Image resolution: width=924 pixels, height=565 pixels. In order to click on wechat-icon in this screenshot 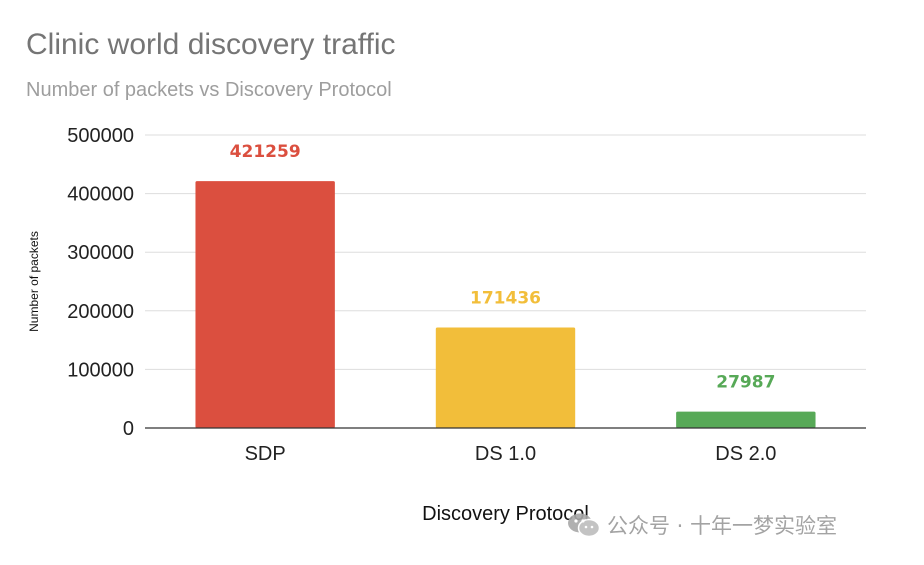, I will do `click(584, 525)`.